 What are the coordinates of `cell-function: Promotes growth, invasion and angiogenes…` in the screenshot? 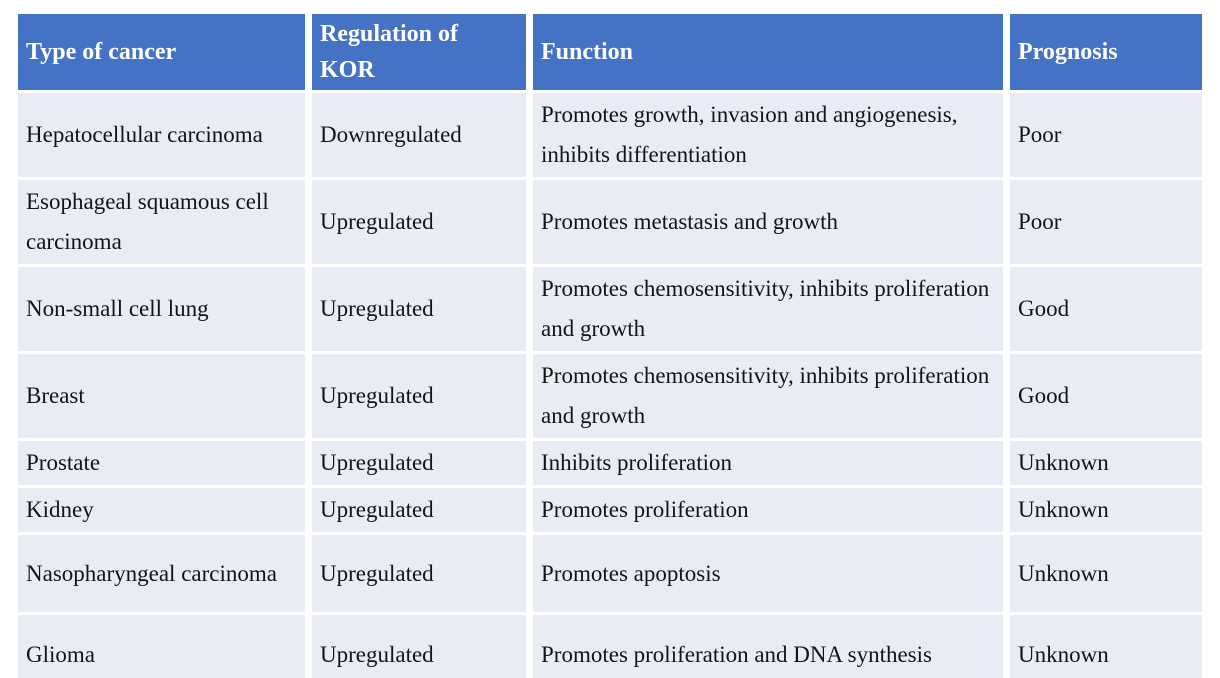 It's located at (771, 136).